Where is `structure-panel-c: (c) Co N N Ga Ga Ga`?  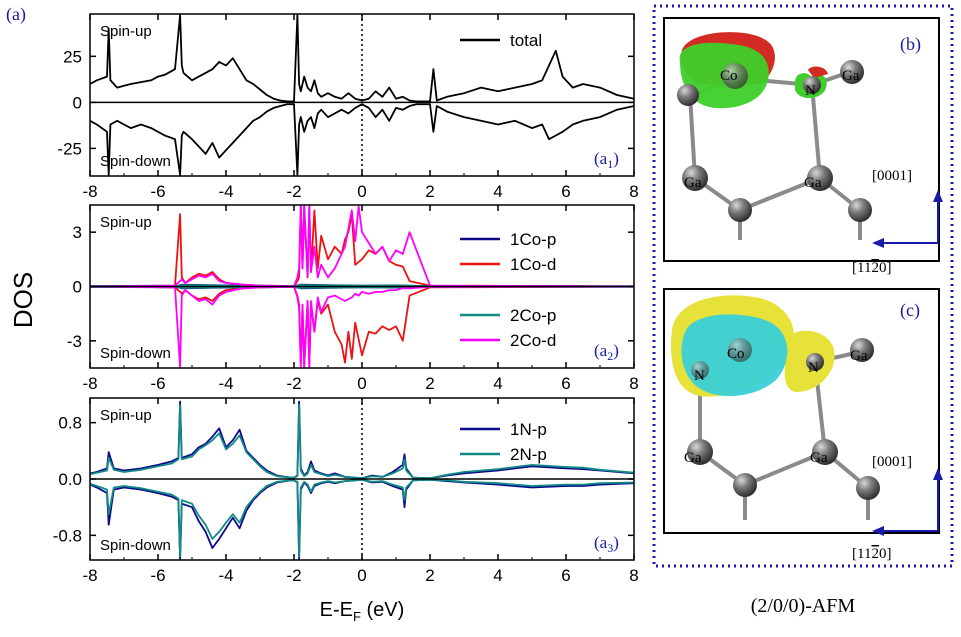 structure-panel-c: (c) Co N N Ga Ga Ga is located at coordinates (803, 425).